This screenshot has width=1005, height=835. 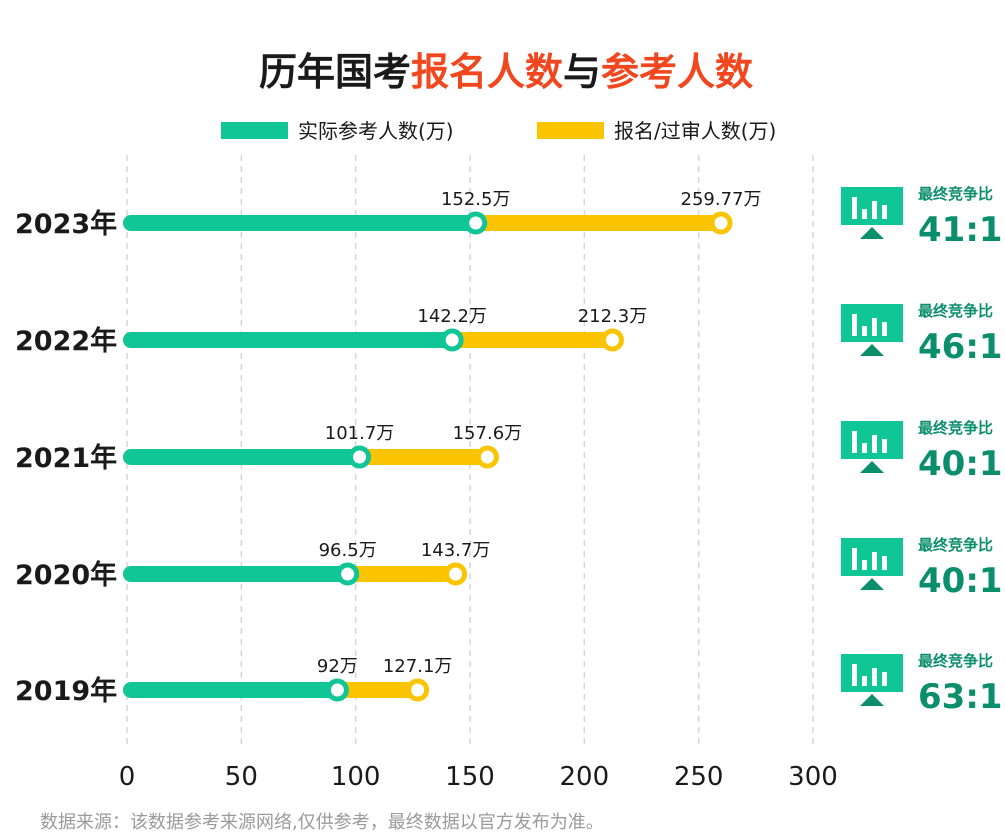 What do you see at coordinates (66, 224) in the screenshot?
I see `category-label: 2023年` at bounding box center [66, 224].